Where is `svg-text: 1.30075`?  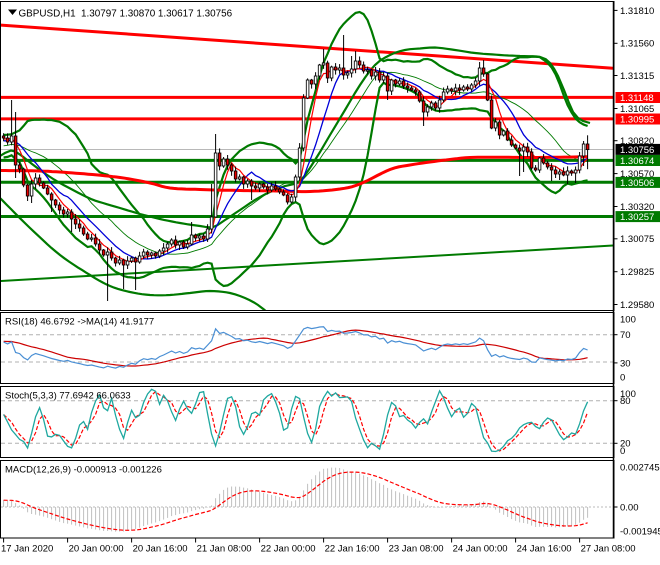 svg-text: 1.30075 is located at coordinates (637, 239).